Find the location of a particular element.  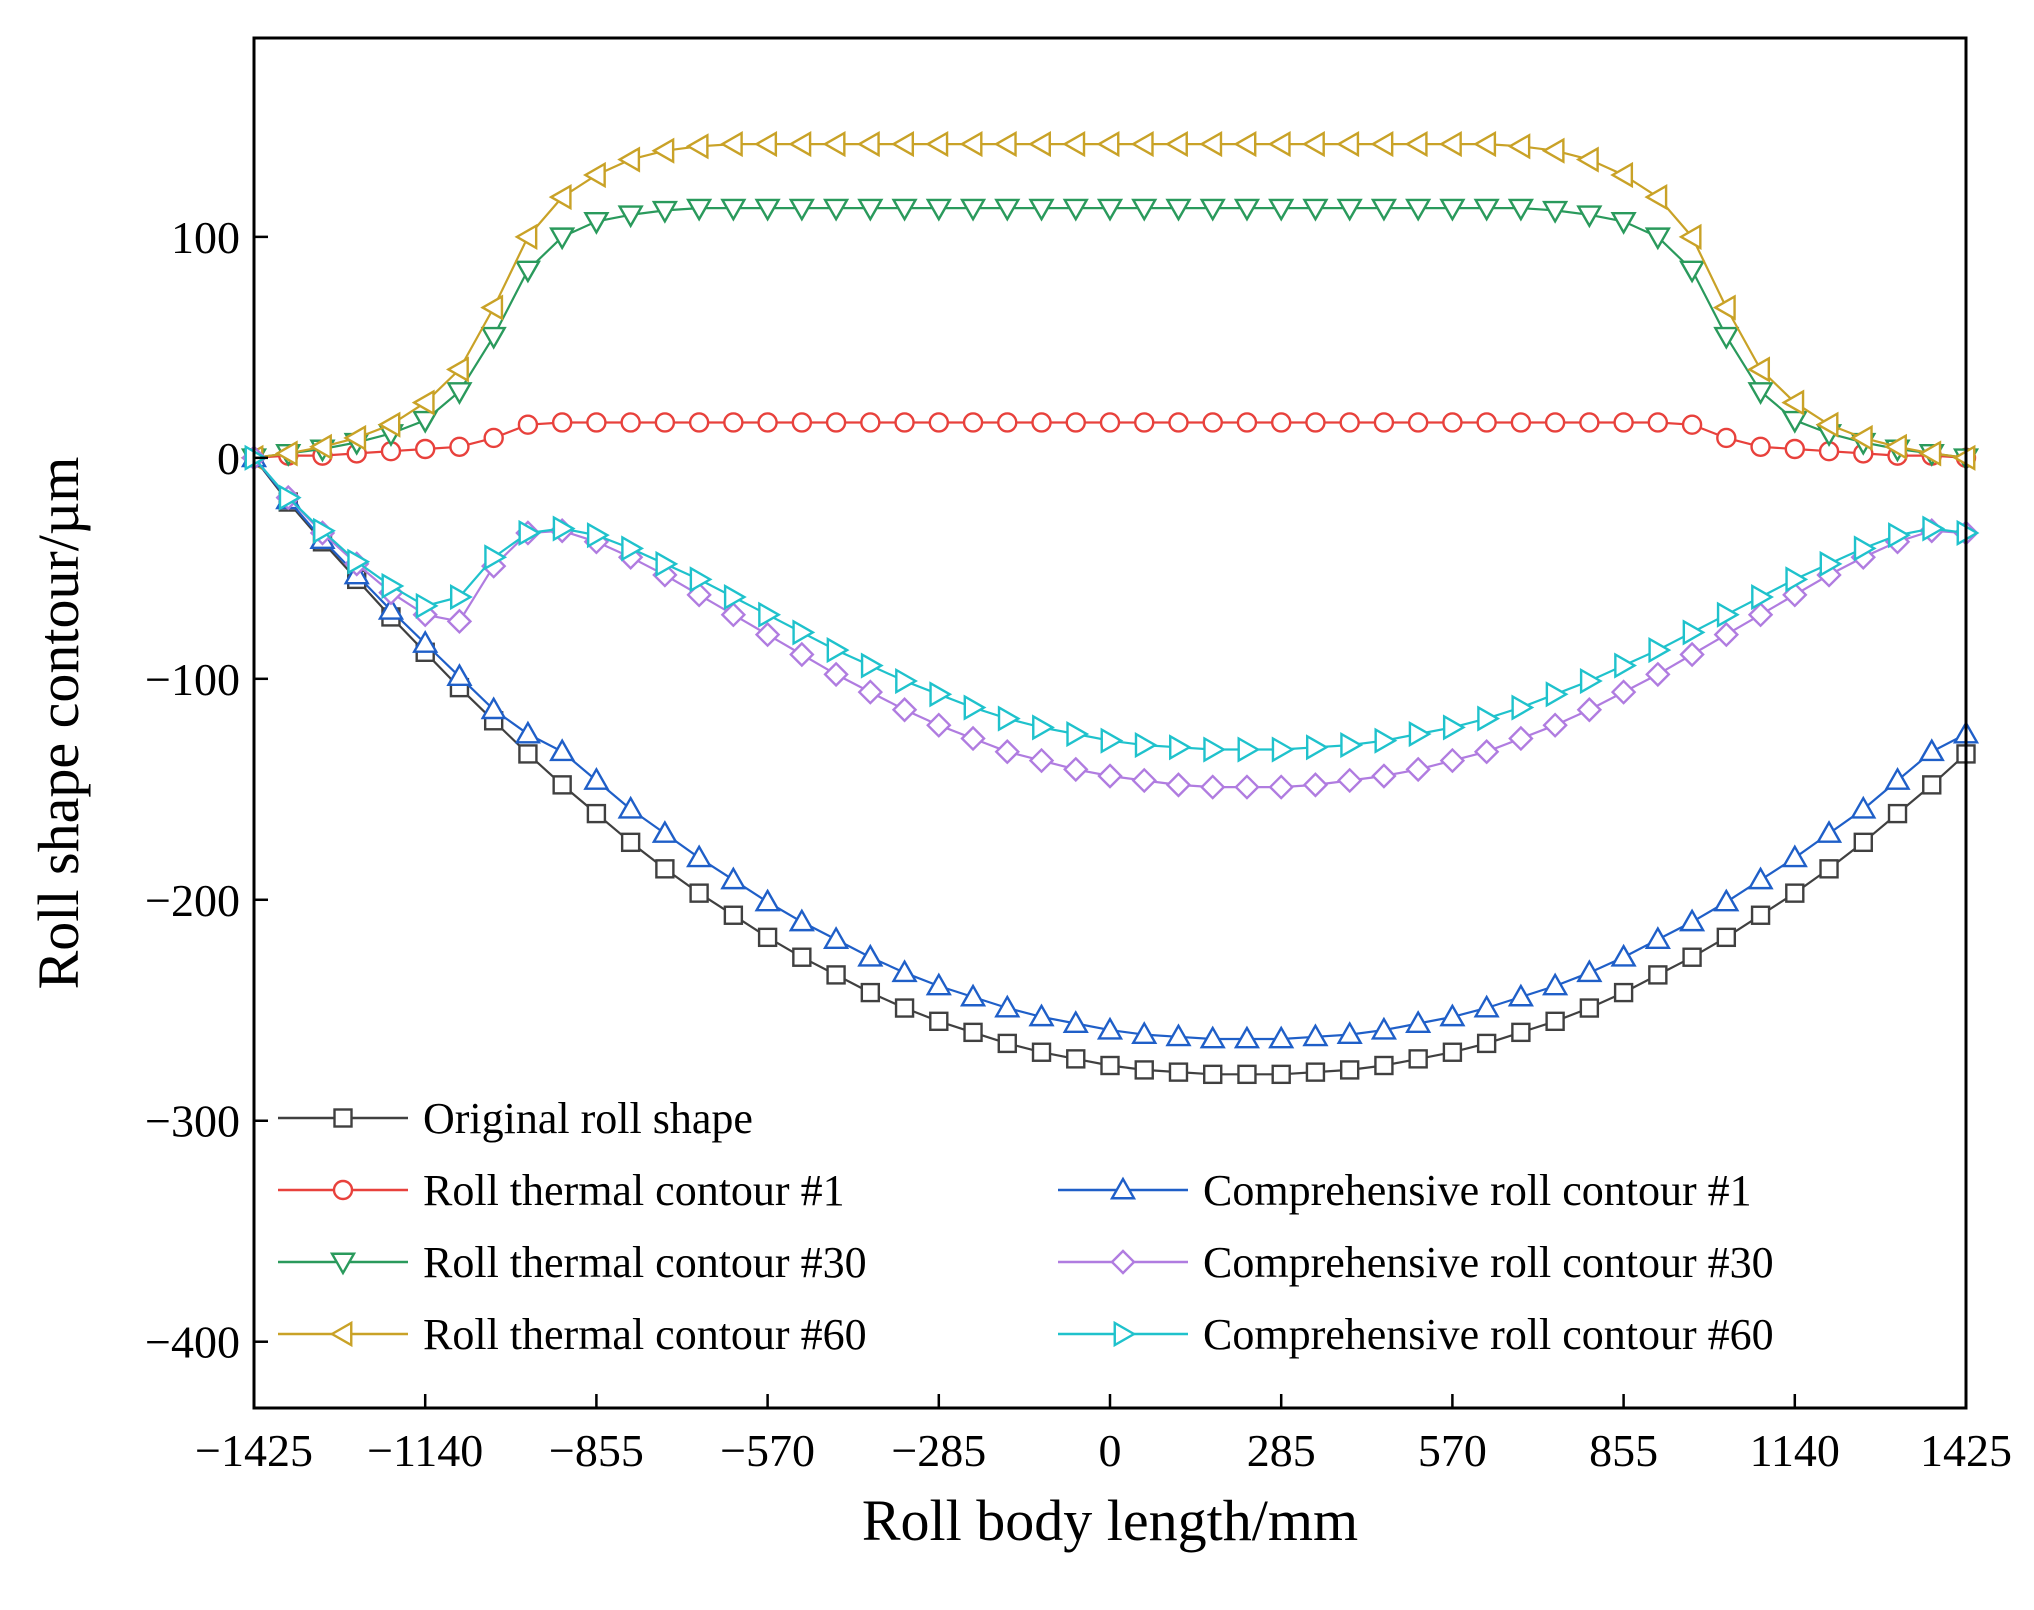

legend-label: Roll thermal contour #60 is located at coordinates (645, 1334).